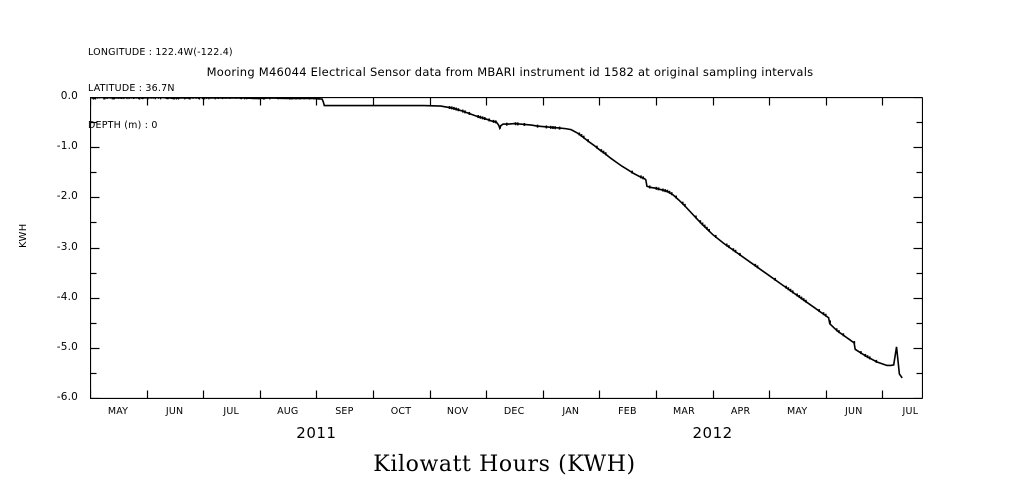  Describe the element at coordinates (67, 397) in the screenshot. I see `y-tick-label: -6.0` at that location.